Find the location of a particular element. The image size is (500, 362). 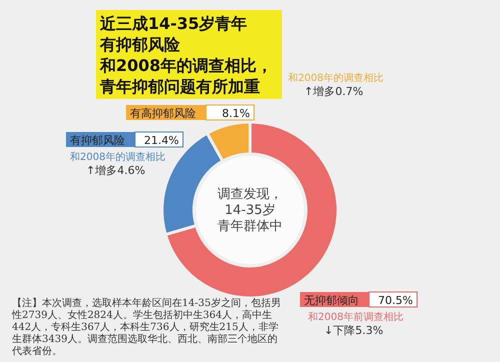

data-label: 8.1% is located at coordinates (236, 113).